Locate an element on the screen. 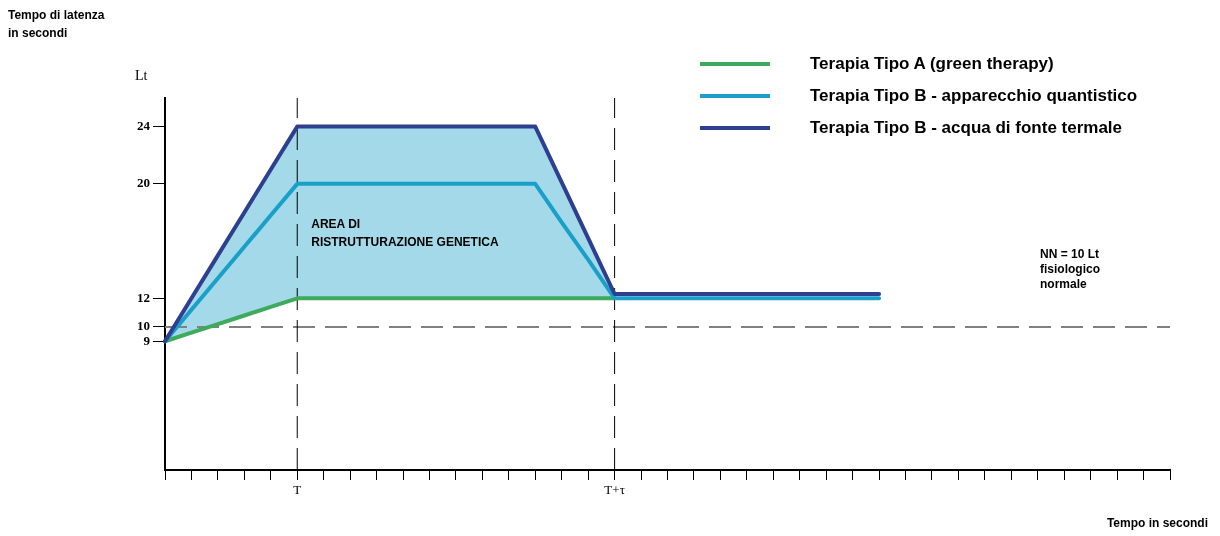  y-axis-title: Lt is located at coordinates (141, 75).